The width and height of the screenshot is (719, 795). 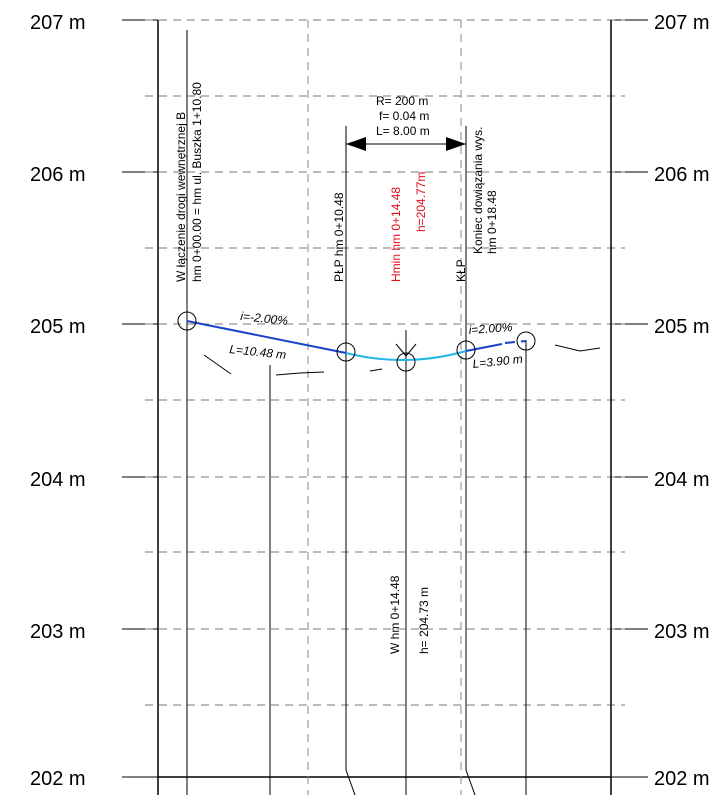 I want to click on hmin-elevation-label: h=204.77m, so click(x=421, y=202).